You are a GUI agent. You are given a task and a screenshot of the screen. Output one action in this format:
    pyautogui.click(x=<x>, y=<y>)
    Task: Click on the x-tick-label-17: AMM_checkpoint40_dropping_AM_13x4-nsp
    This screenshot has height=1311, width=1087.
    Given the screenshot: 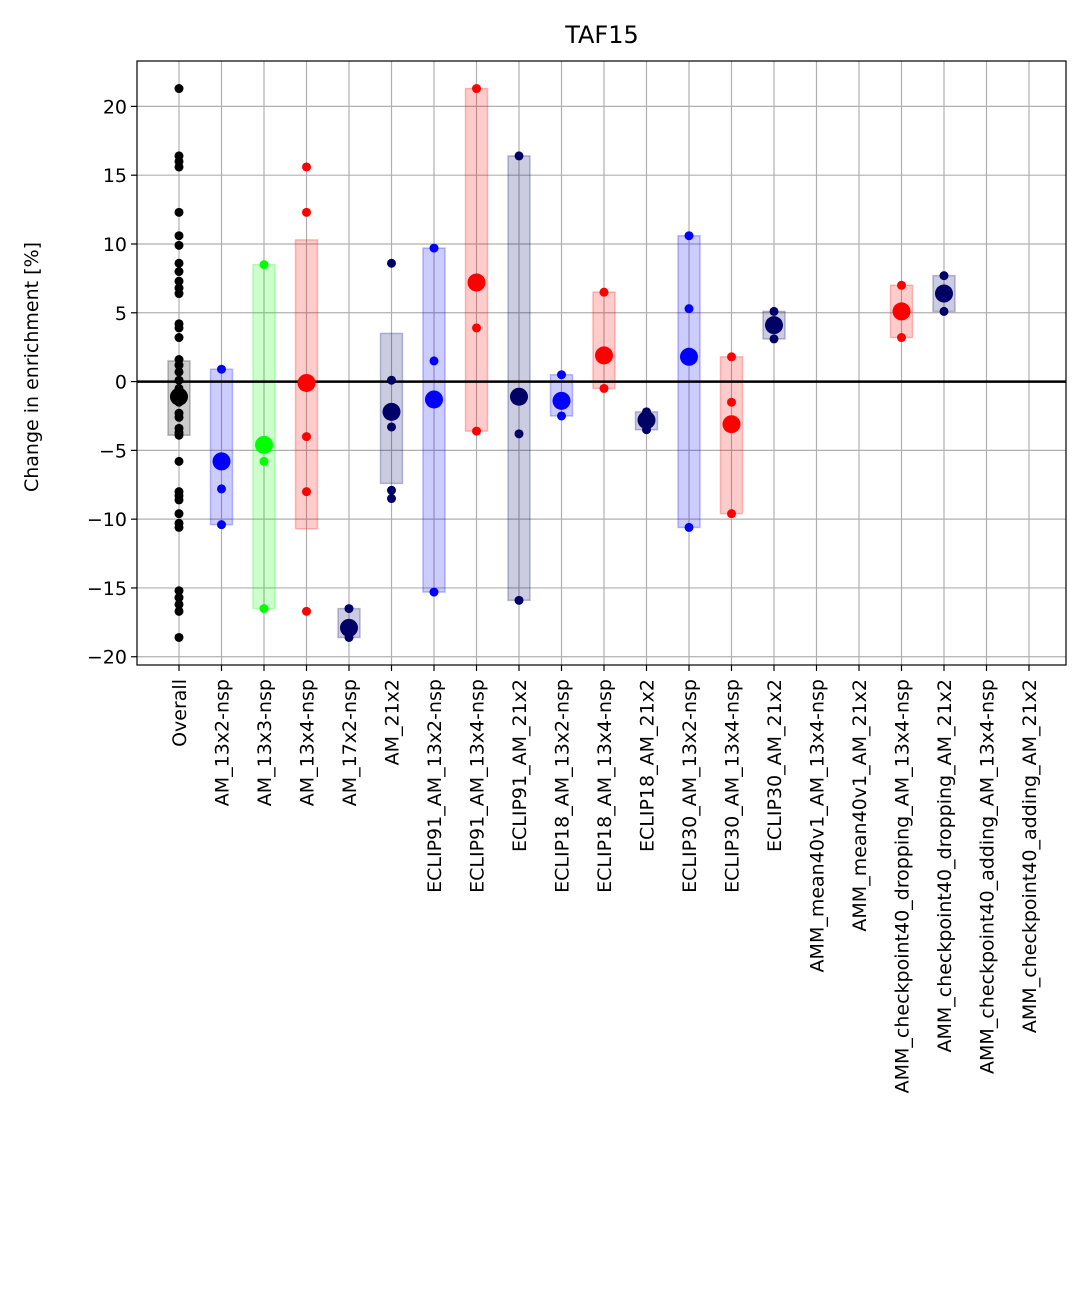 What is the action you would take?
    pyautogui.click(x=903, y=886)
    